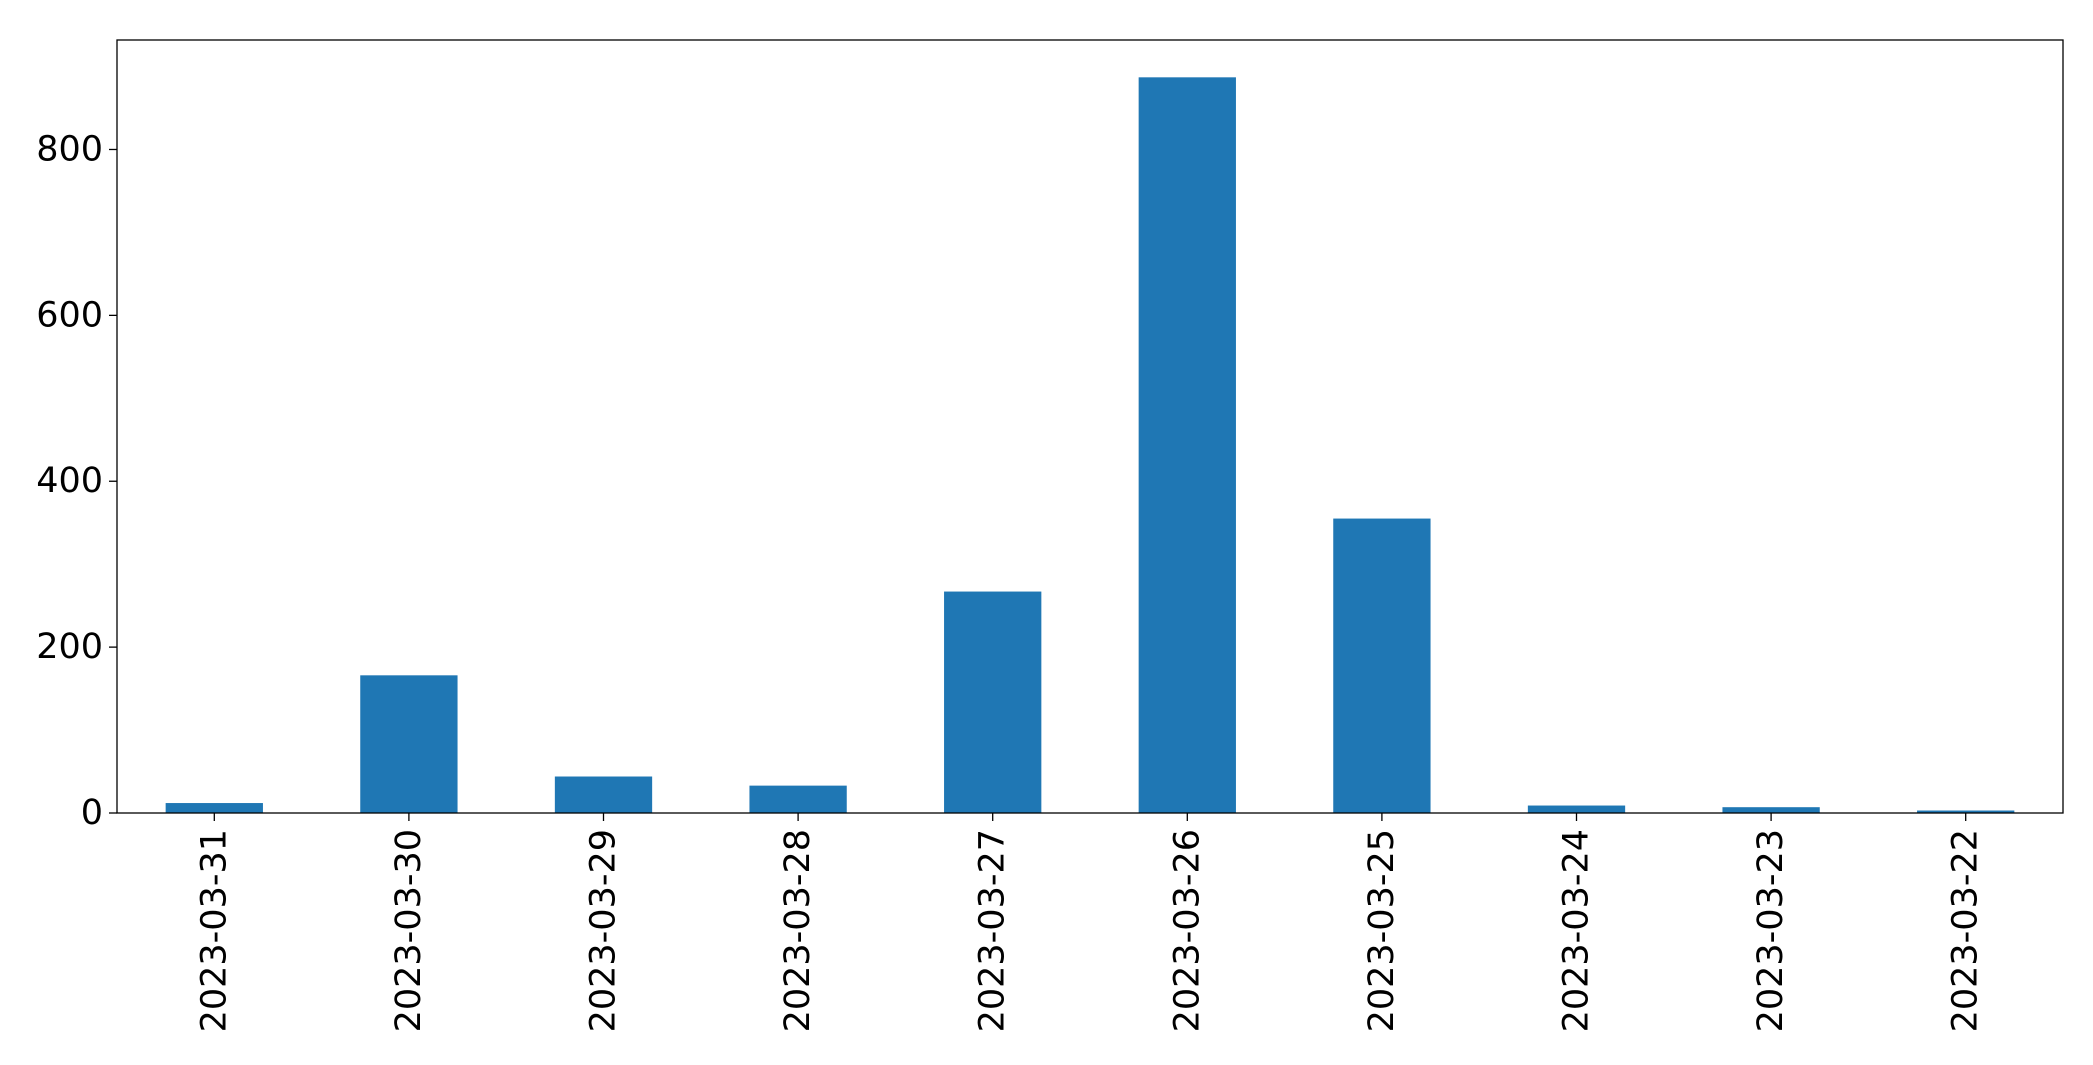 The width and height of the screenshot is (2093, 1065). I want to click on x-tick-label: 2023-03-25, so click(1382, 930).